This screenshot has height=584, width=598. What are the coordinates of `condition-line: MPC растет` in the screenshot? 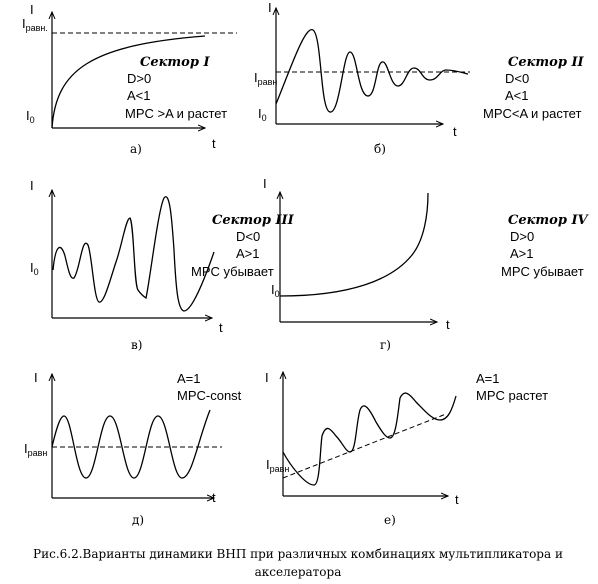 It's located at (512, 395).